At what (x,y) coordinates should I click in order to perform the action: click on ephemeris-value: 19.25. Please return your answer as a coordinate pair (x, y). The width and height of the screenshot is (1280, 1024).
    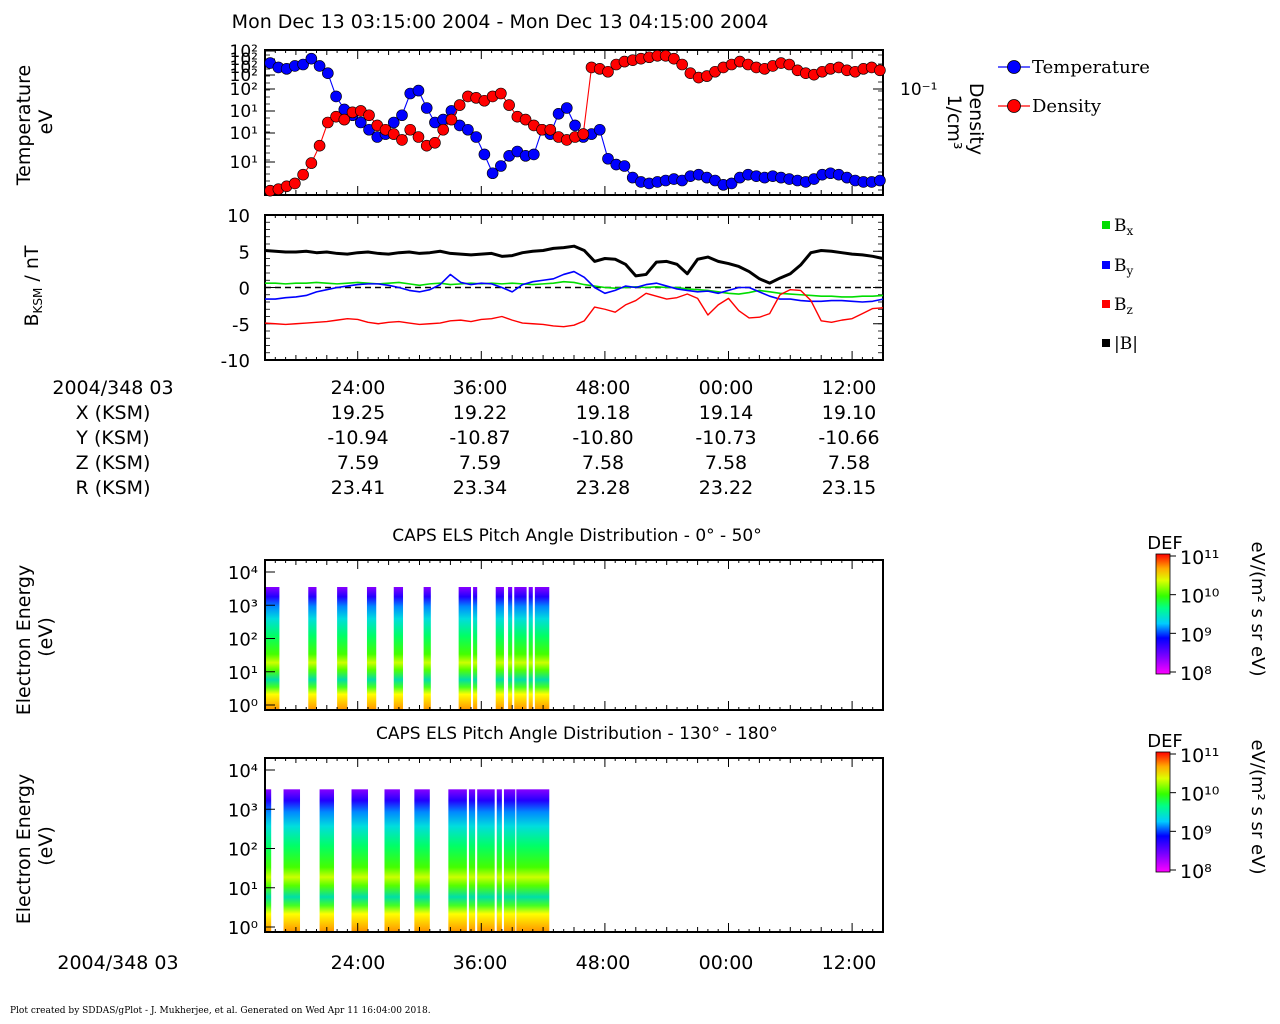
    Looking at the image, I should click on (358, 413).